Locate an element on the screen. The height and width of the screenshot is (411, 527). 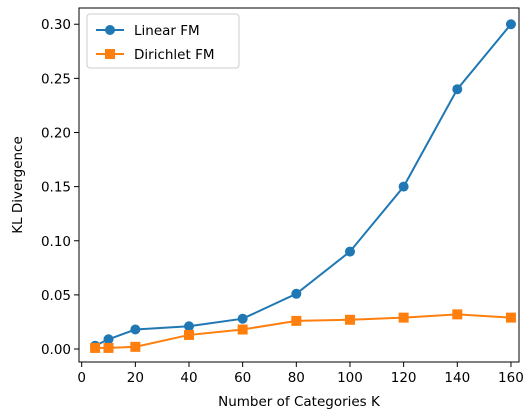
x-tick-label: 40 is located at coordinates (188, 378).